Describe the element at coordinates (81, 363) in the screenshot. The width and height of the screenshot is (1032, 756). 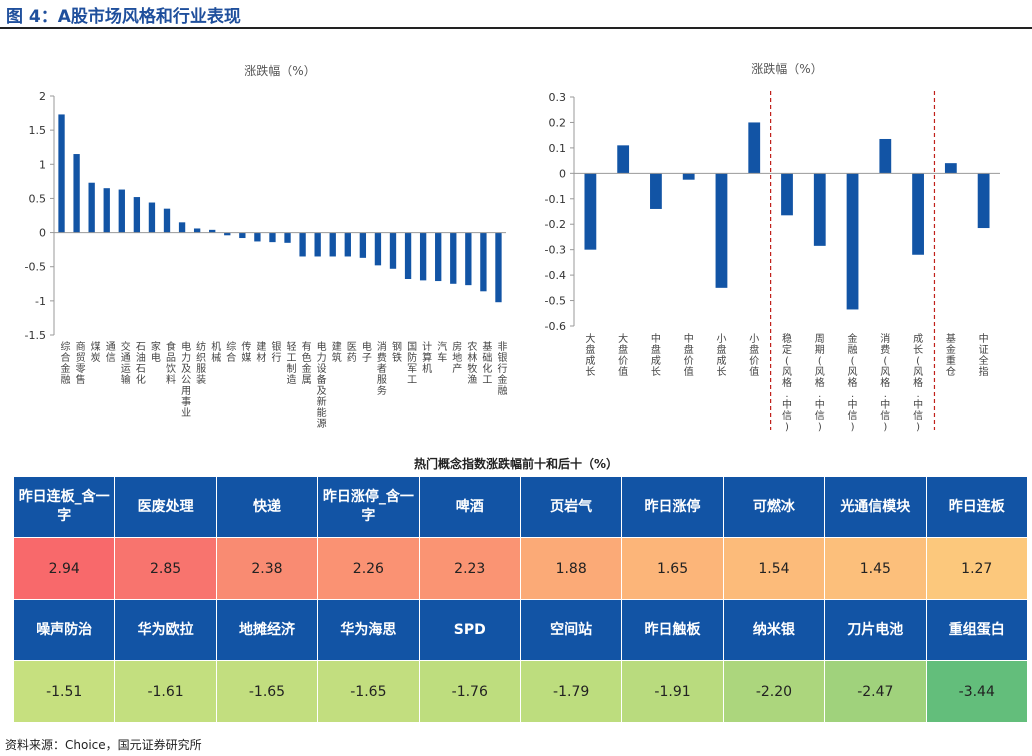
I see `category-label: 商贸零售` at that location.